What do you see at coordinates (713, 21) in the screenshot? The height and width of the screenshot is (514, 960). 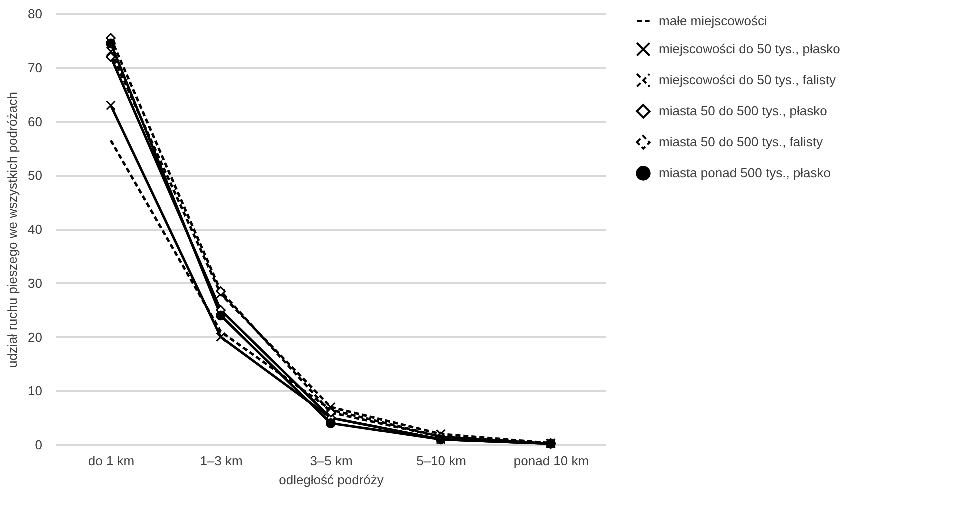 I see `legend-label: małe miejscowości` at bounding box center [713, 21].